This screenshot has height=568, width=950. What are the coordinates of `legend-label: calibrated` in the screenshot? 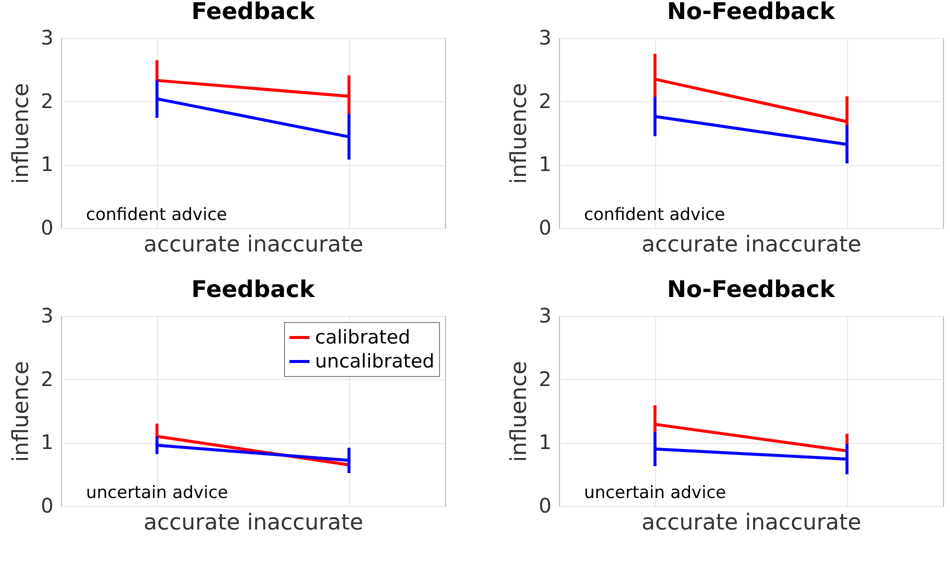 It's located at (362, 337).